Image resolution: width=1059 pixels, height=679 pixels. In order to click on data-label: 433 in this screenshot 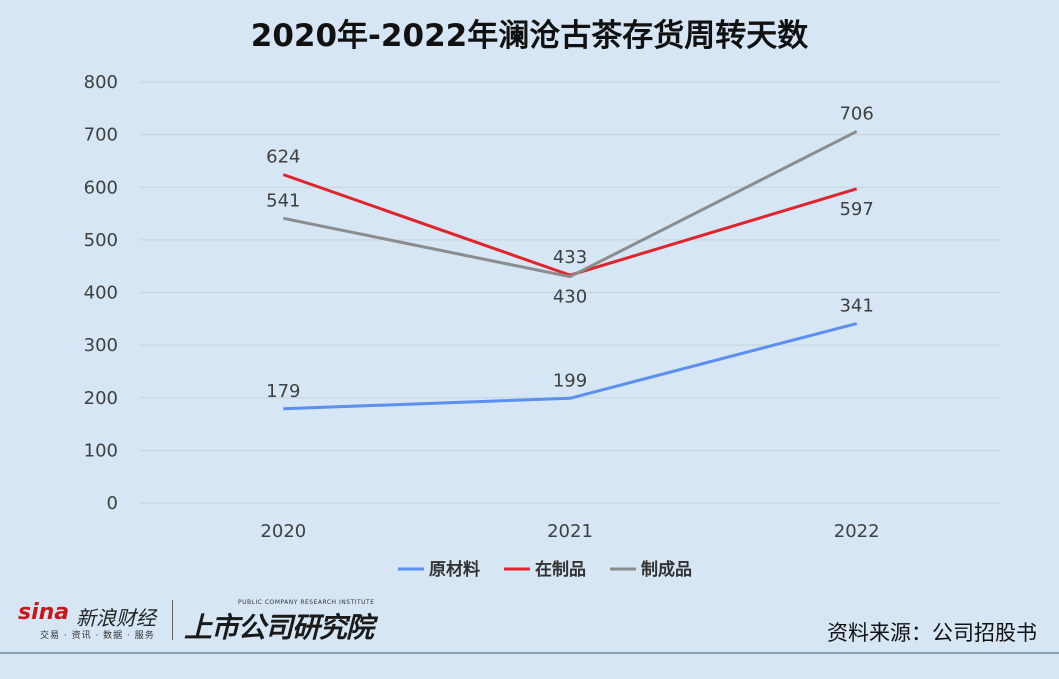, I will do `click(570, 257)`.